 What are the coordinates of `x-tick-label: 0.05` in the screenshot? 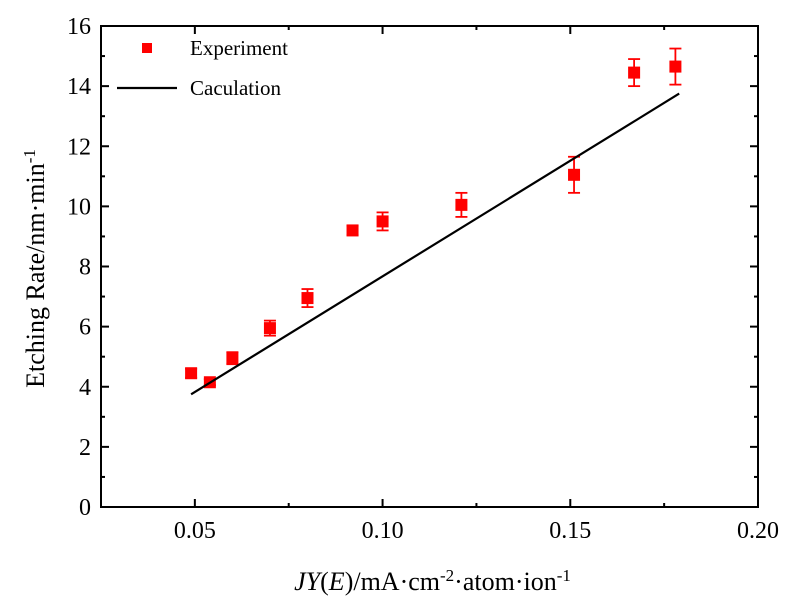 It's located at (195, 531).